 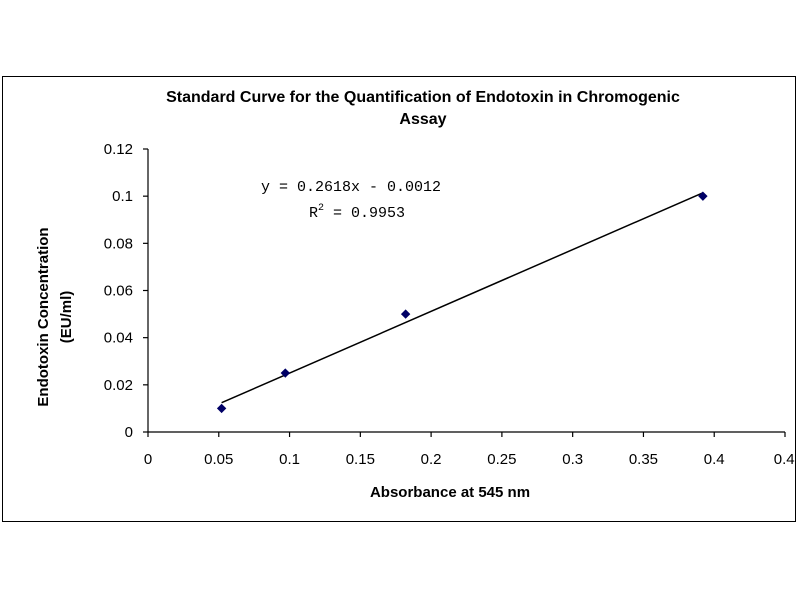 What do you see at coordinates (43, 316) in the screenshot?
I see `y-axis-label-line-1: Endotoxin Concentration` at bounding box center [43, 316].